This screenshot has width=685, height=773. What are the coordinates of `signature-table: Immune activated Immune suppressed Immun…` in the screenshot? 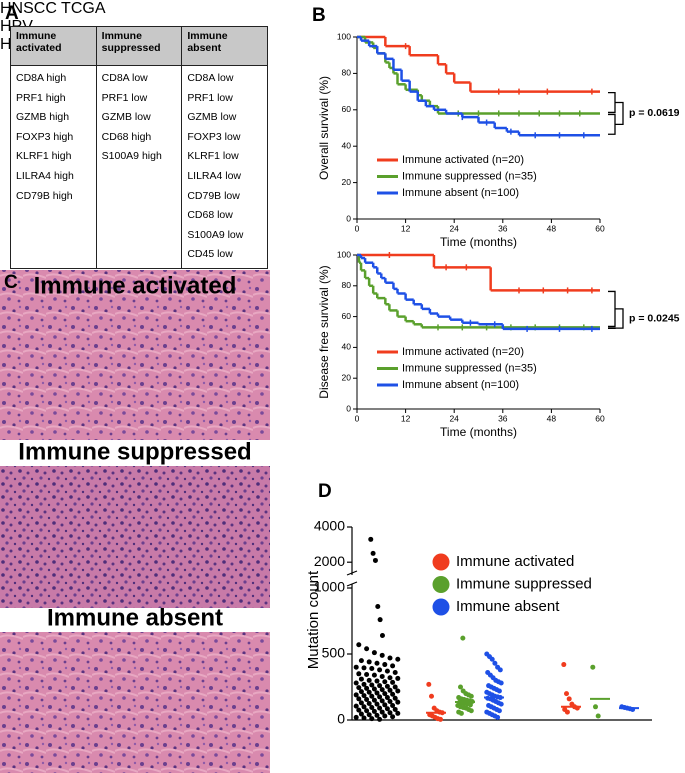 It's located at (139, 147).